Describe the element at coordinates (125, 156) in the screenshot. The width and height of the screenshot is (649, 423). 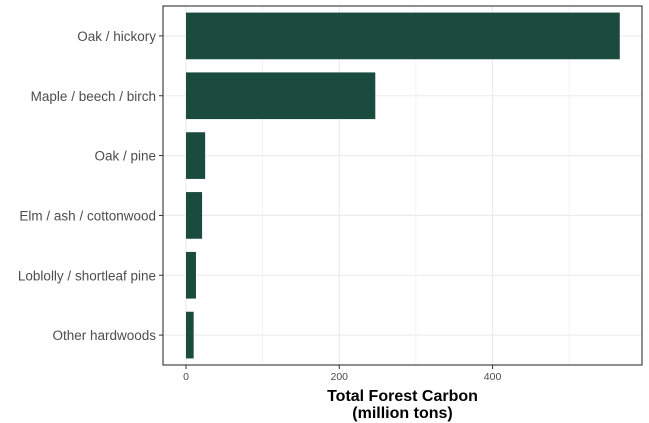
I see `y-tick-label: Oak / pine` at that location.